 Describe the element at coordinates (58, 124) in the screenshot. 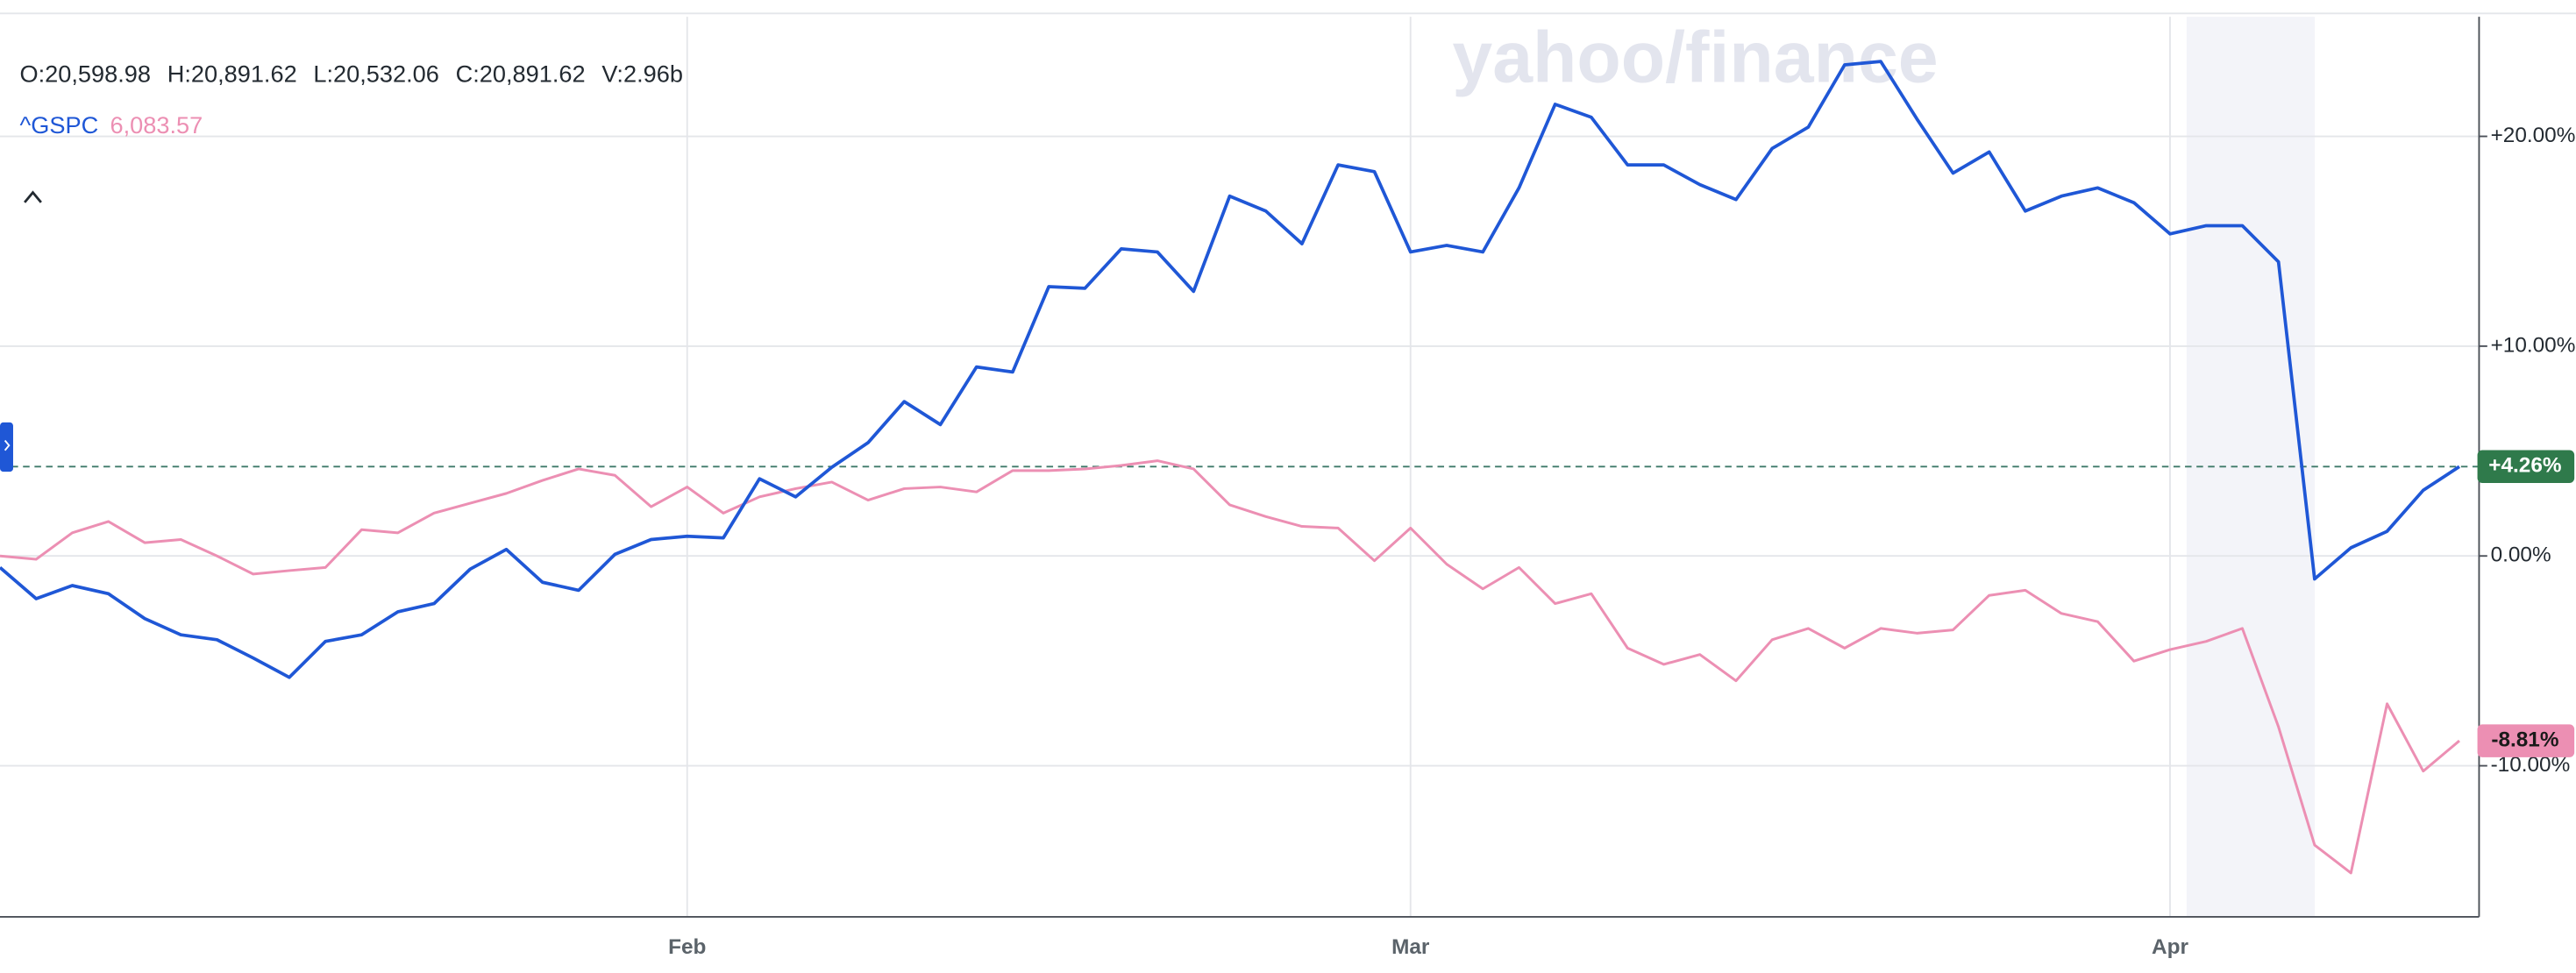

I see `legend-name: ^GSPC` at that location.